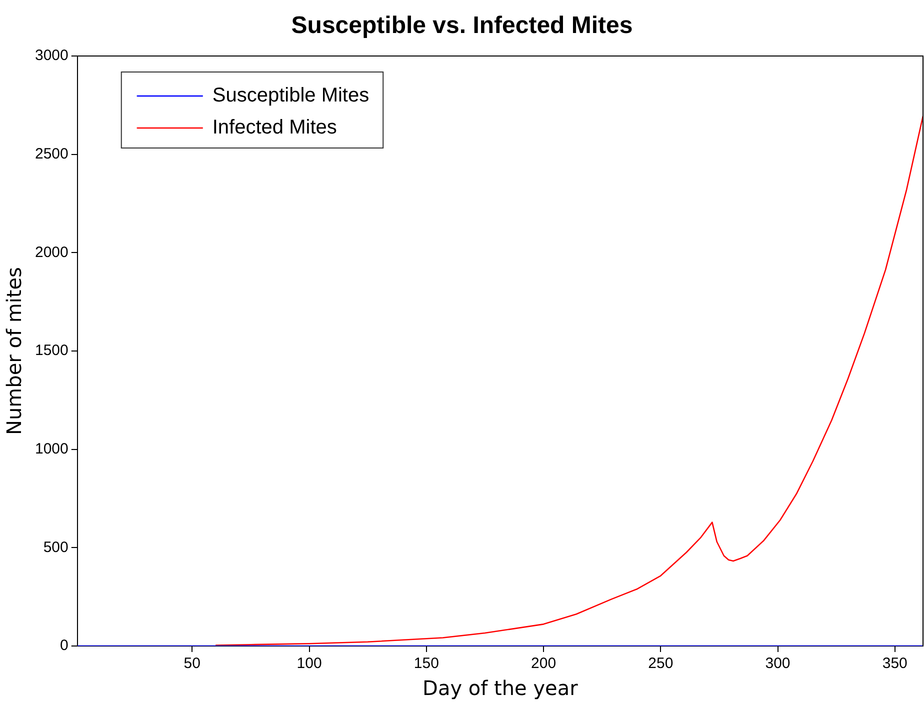  What do you see at coordinates (500, 688) in the screenshot?
I see `x-axis-title: Day of the year` at bounding box center [500, 688].